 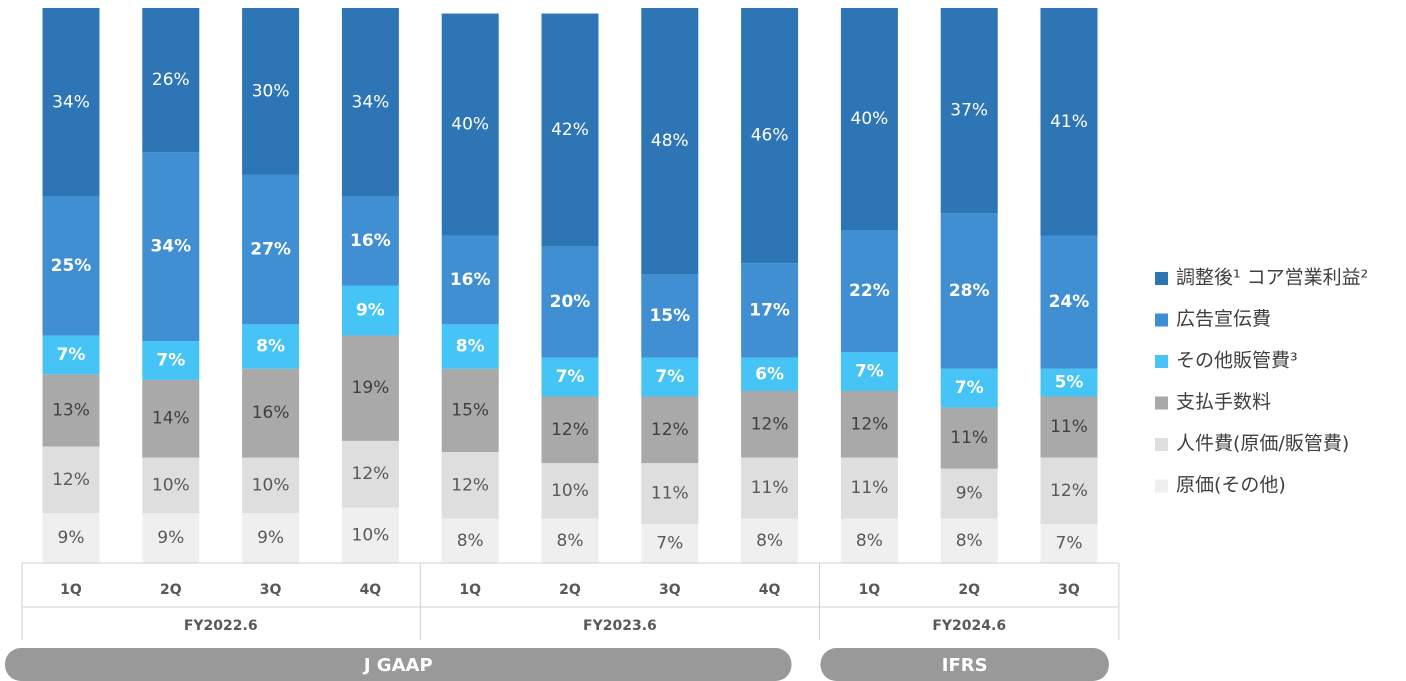 What do you see at coordinates (271, 91) in the screenshot?
I see `data-label: 30%` at bounding box center [271, 91].